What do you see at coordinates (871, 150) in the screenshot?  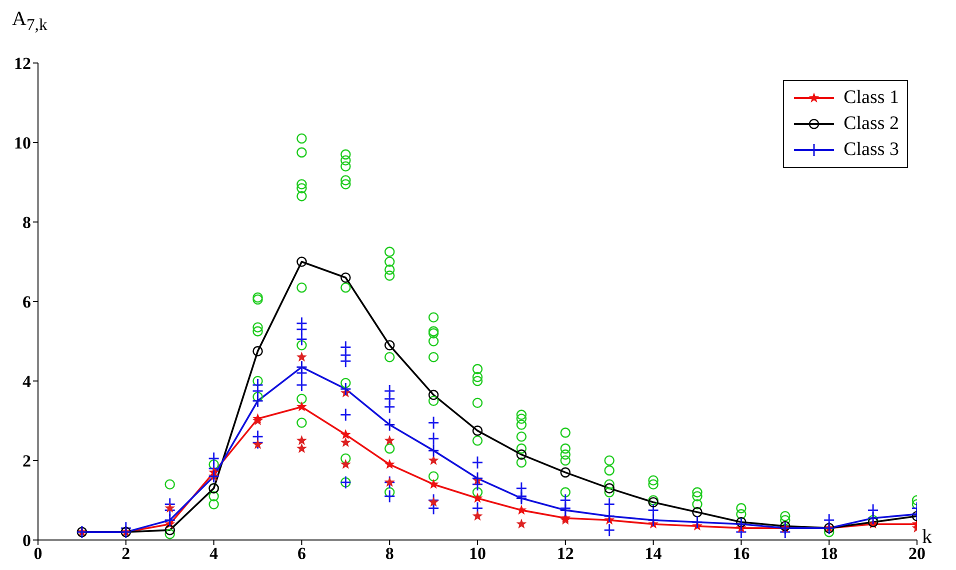 I see `legend-label: Class 3` at bounding box center [871, 150].